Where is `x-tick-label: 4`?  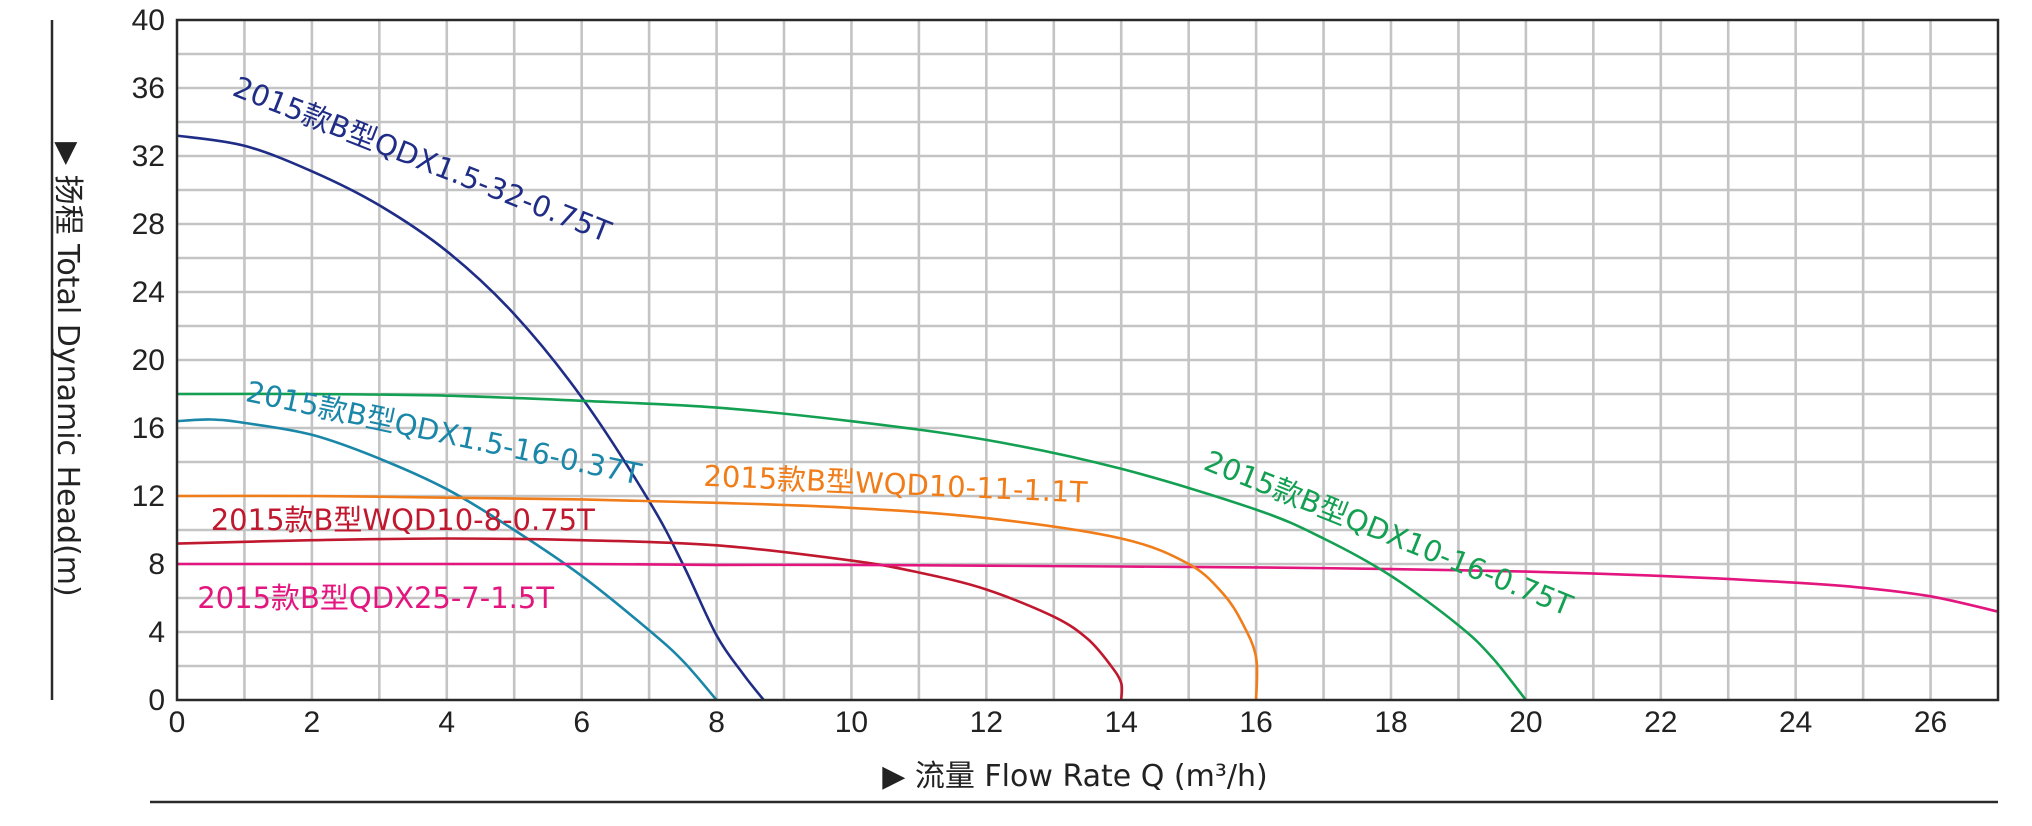 x-tick-label: 4 is located at coordinates (446, 722).